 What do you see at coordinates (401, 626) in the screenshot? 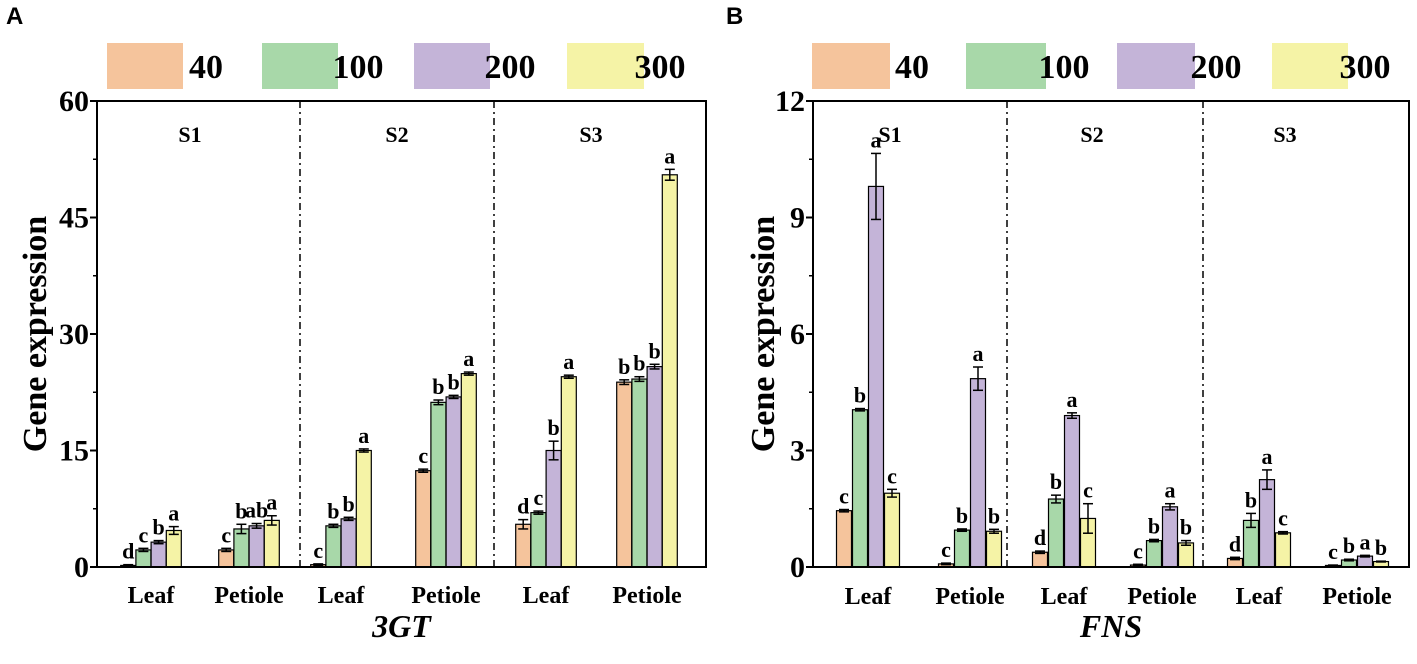
I see `panel-a-gene-label: 3GT` at bounding box center [401, 626].